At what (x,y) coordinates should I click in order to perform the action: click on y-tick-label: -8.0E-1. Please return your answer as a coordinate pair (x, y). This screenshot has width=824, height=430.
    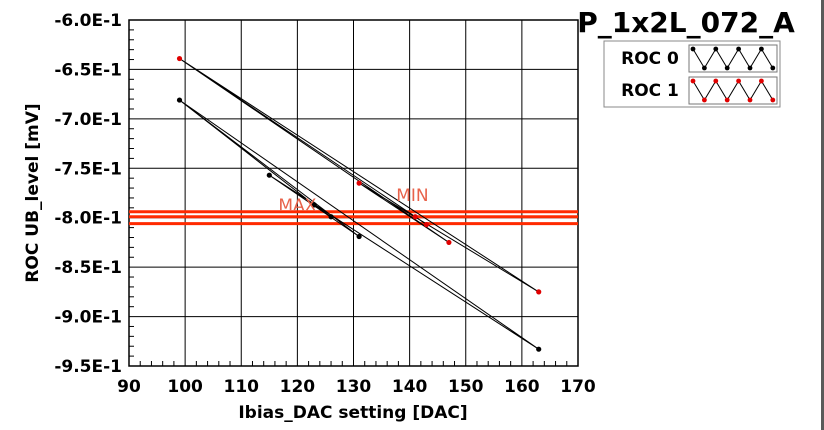
    Looking at the image, I should click on (88, 219).